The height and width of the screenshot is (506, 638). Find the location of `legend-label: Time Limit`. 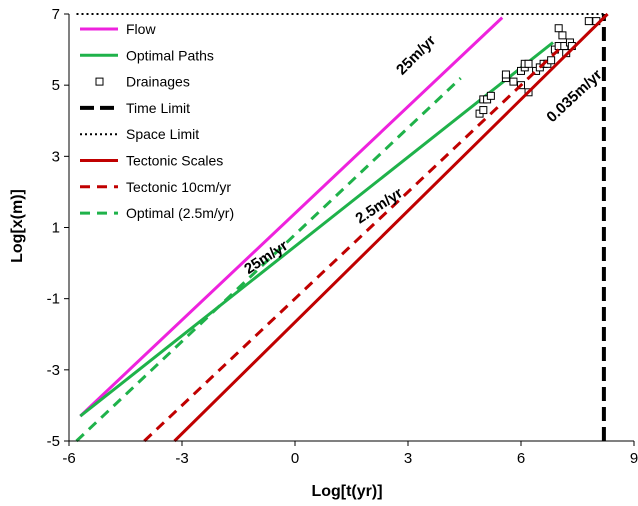

legend-label: Time Limit is located at coordinates (158, 108).